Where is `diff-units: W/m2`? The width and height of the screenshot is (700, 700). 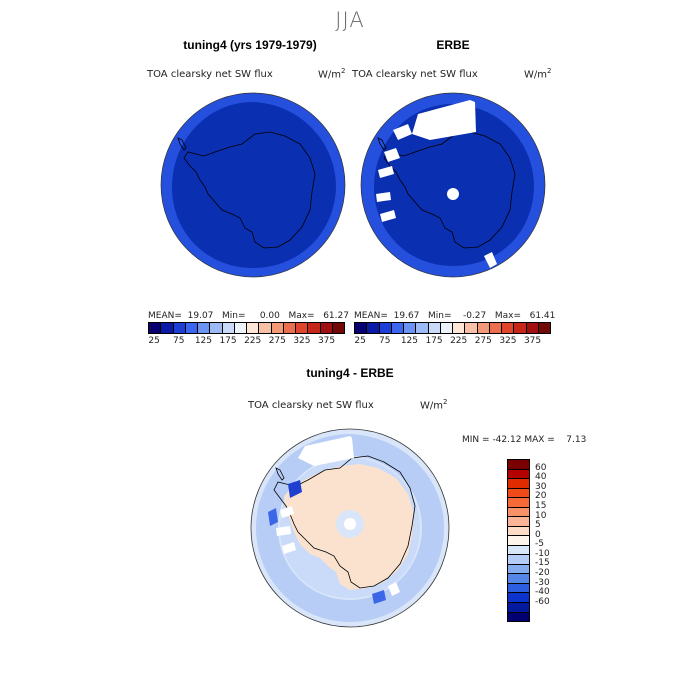
diff-units: W/m2 is located at coordinates (434, 405).